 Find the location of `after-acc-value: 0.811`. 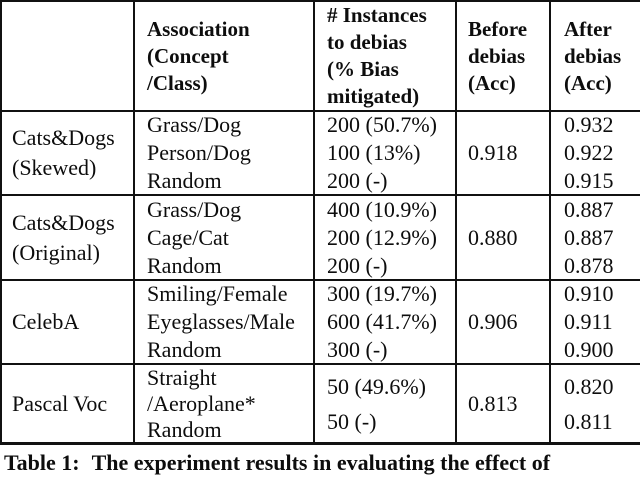

after-acc-value: 0.811 is located at coordinates (588, 422).